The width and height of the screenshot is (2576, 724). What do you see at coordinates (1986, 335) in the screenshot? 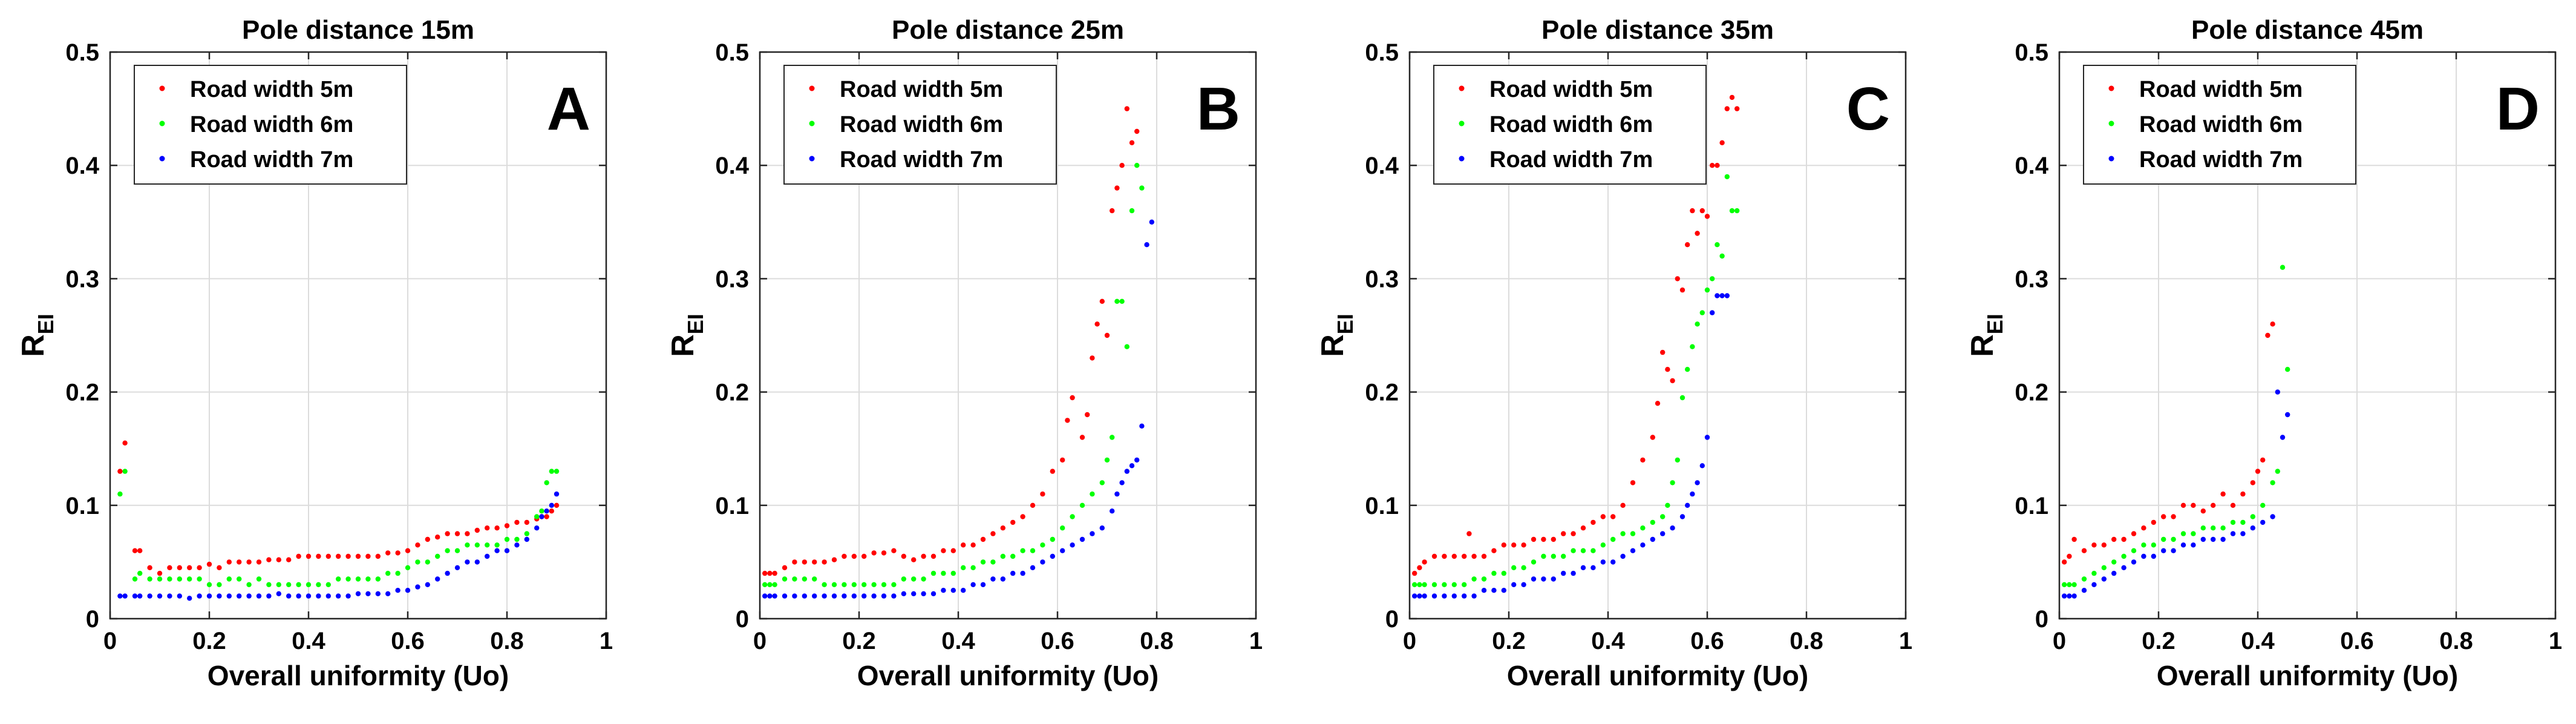
I see `y-axis-label: REI` at bounding box center [1986, 335].